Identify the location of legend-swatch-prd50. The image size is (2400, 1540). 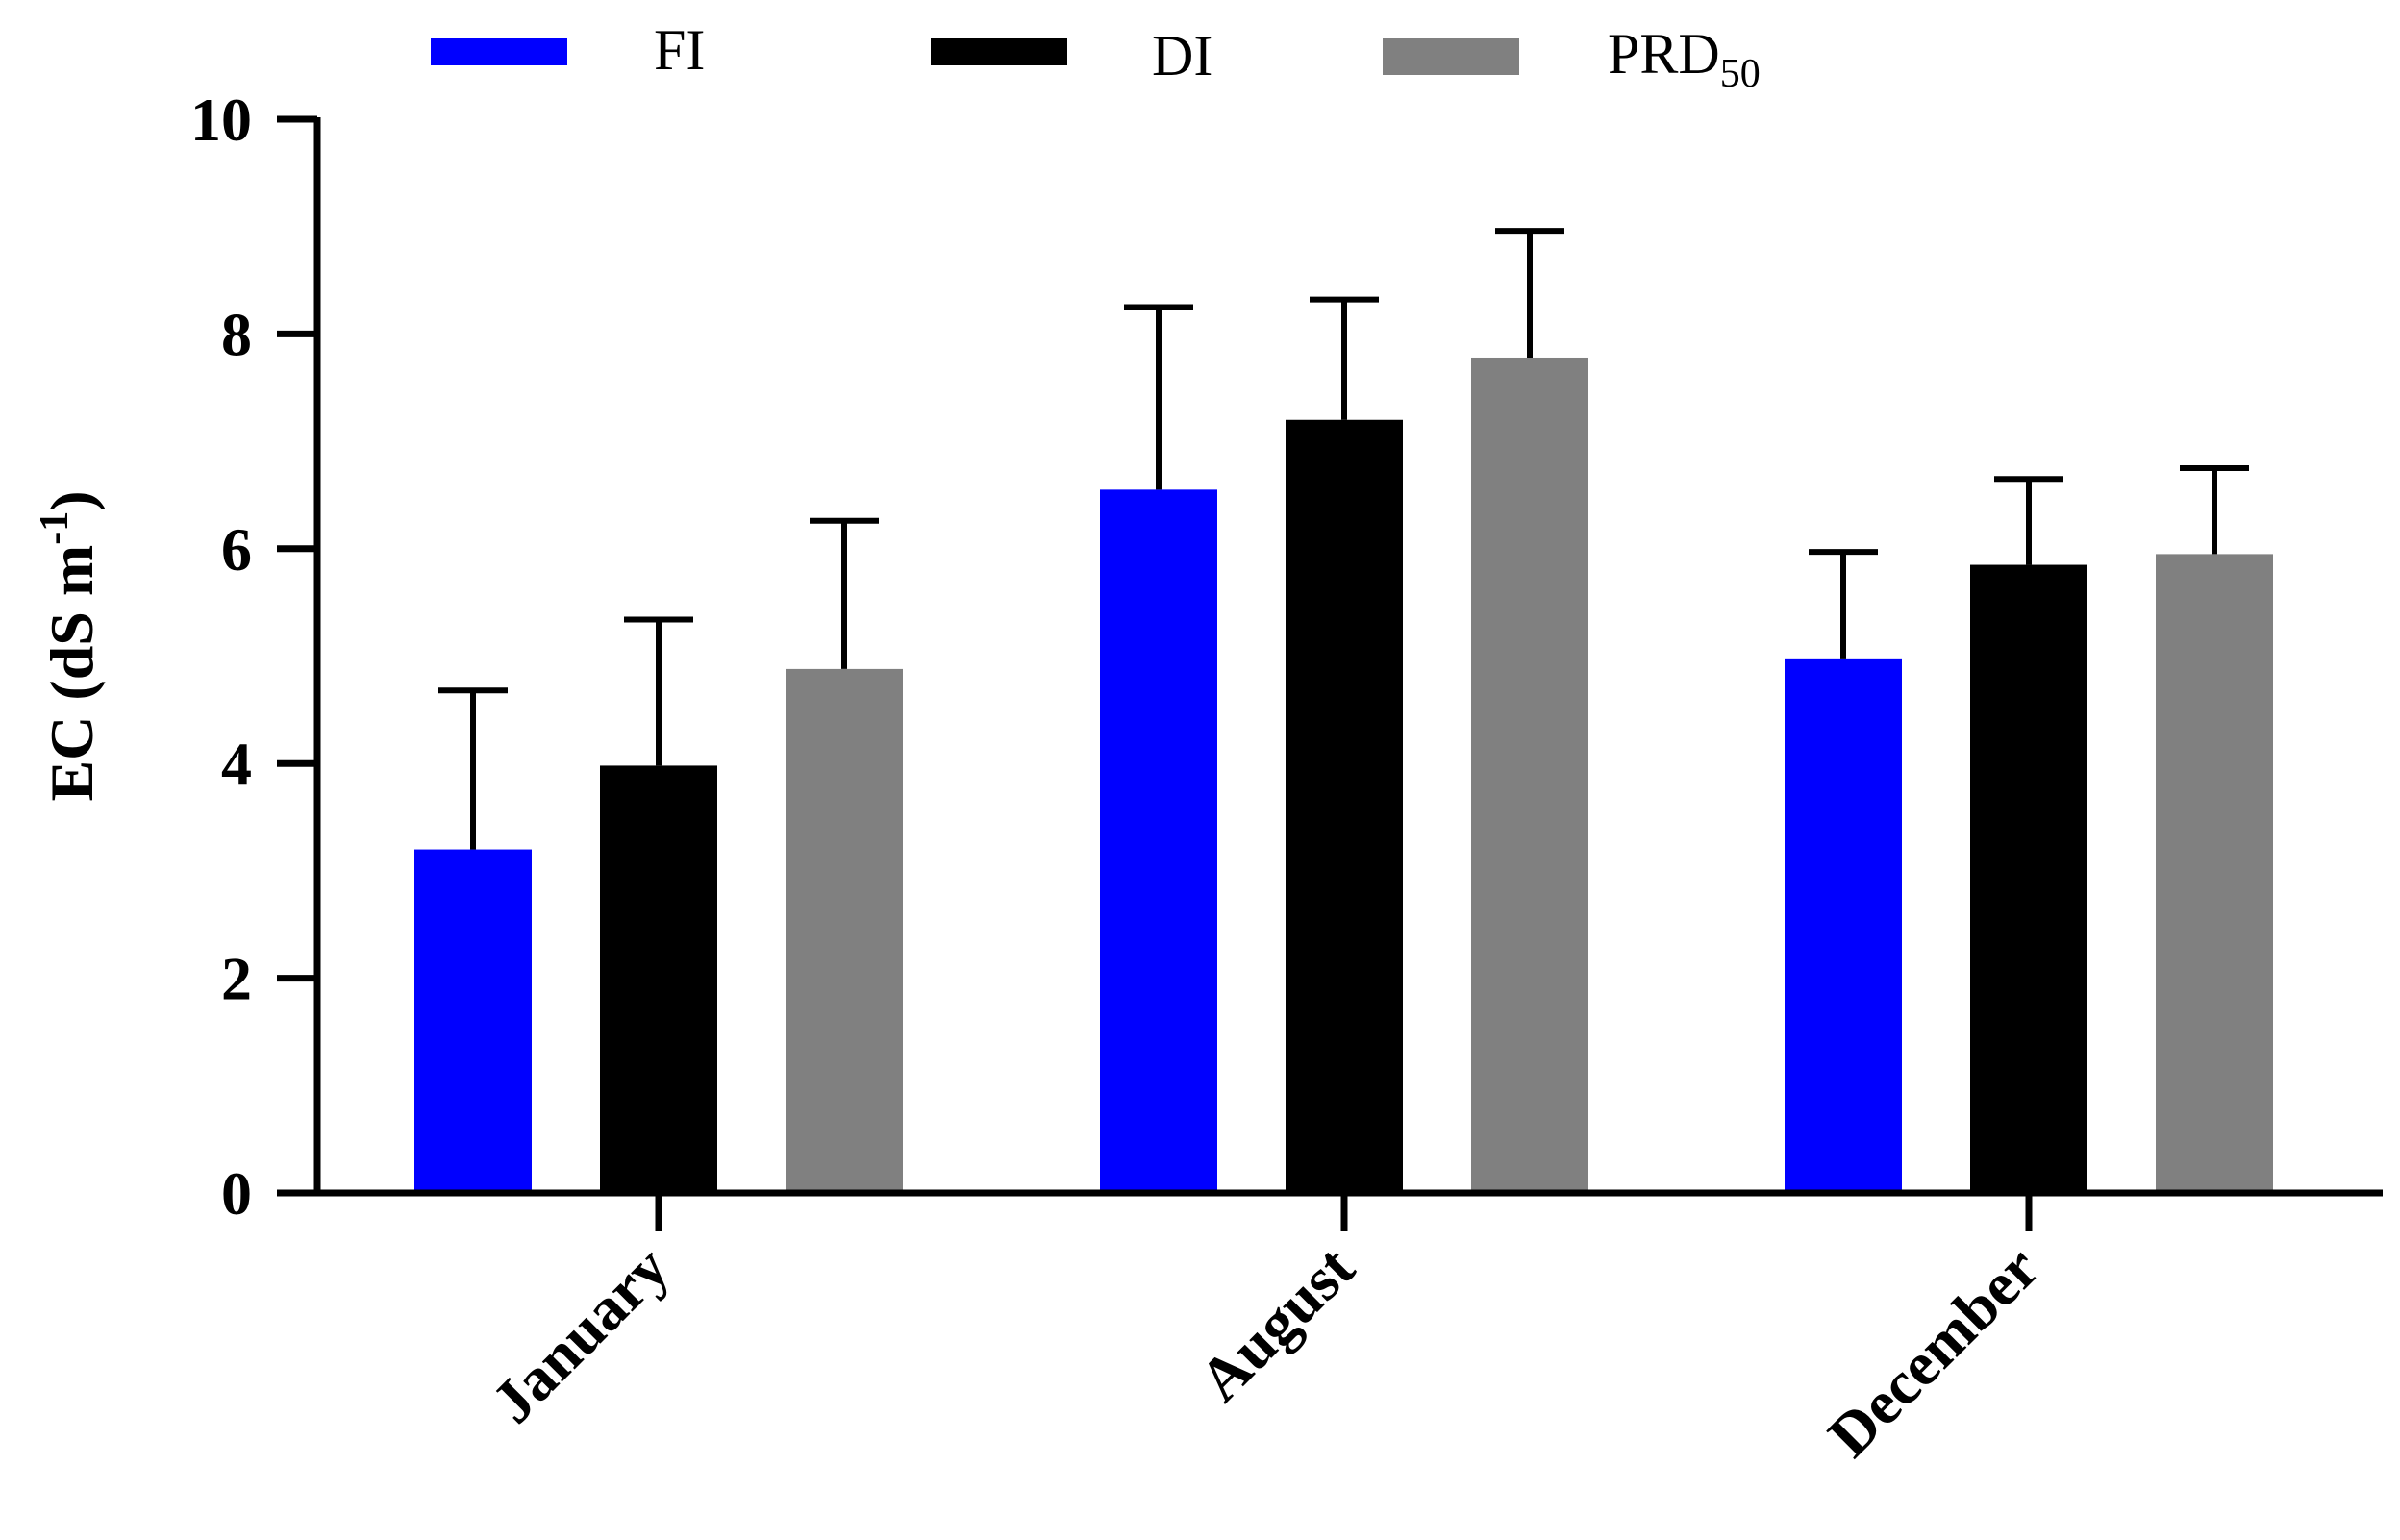
(1451, 56).